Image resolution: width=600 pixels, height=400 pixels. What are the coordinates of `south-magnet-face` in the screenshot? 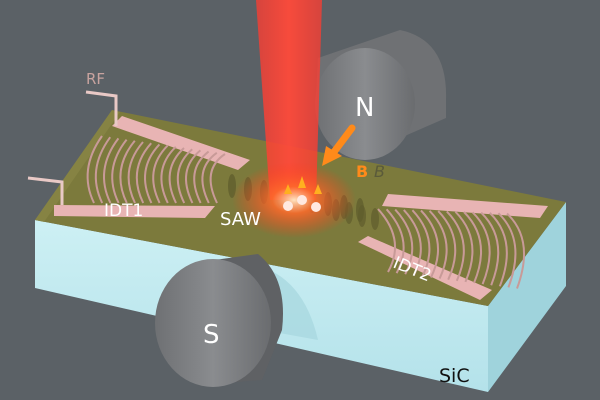 It's located at (213, 323).